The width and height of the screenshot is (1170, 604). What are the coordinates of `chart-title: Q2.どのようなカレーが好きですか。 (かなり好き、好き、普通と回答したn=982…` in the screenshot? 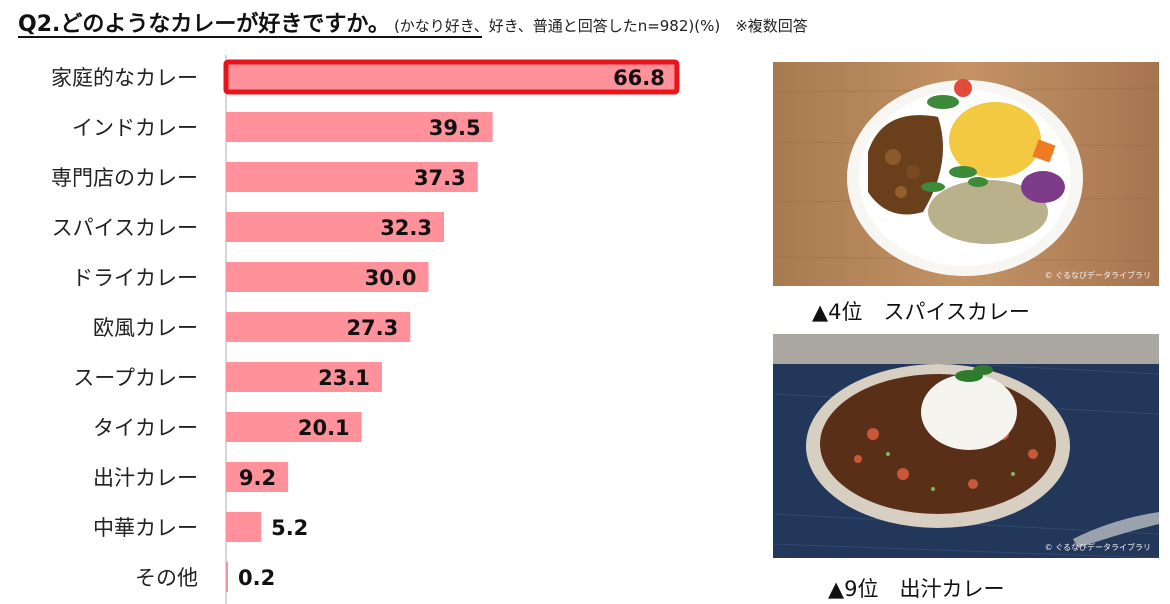 It's located at (413, 22).